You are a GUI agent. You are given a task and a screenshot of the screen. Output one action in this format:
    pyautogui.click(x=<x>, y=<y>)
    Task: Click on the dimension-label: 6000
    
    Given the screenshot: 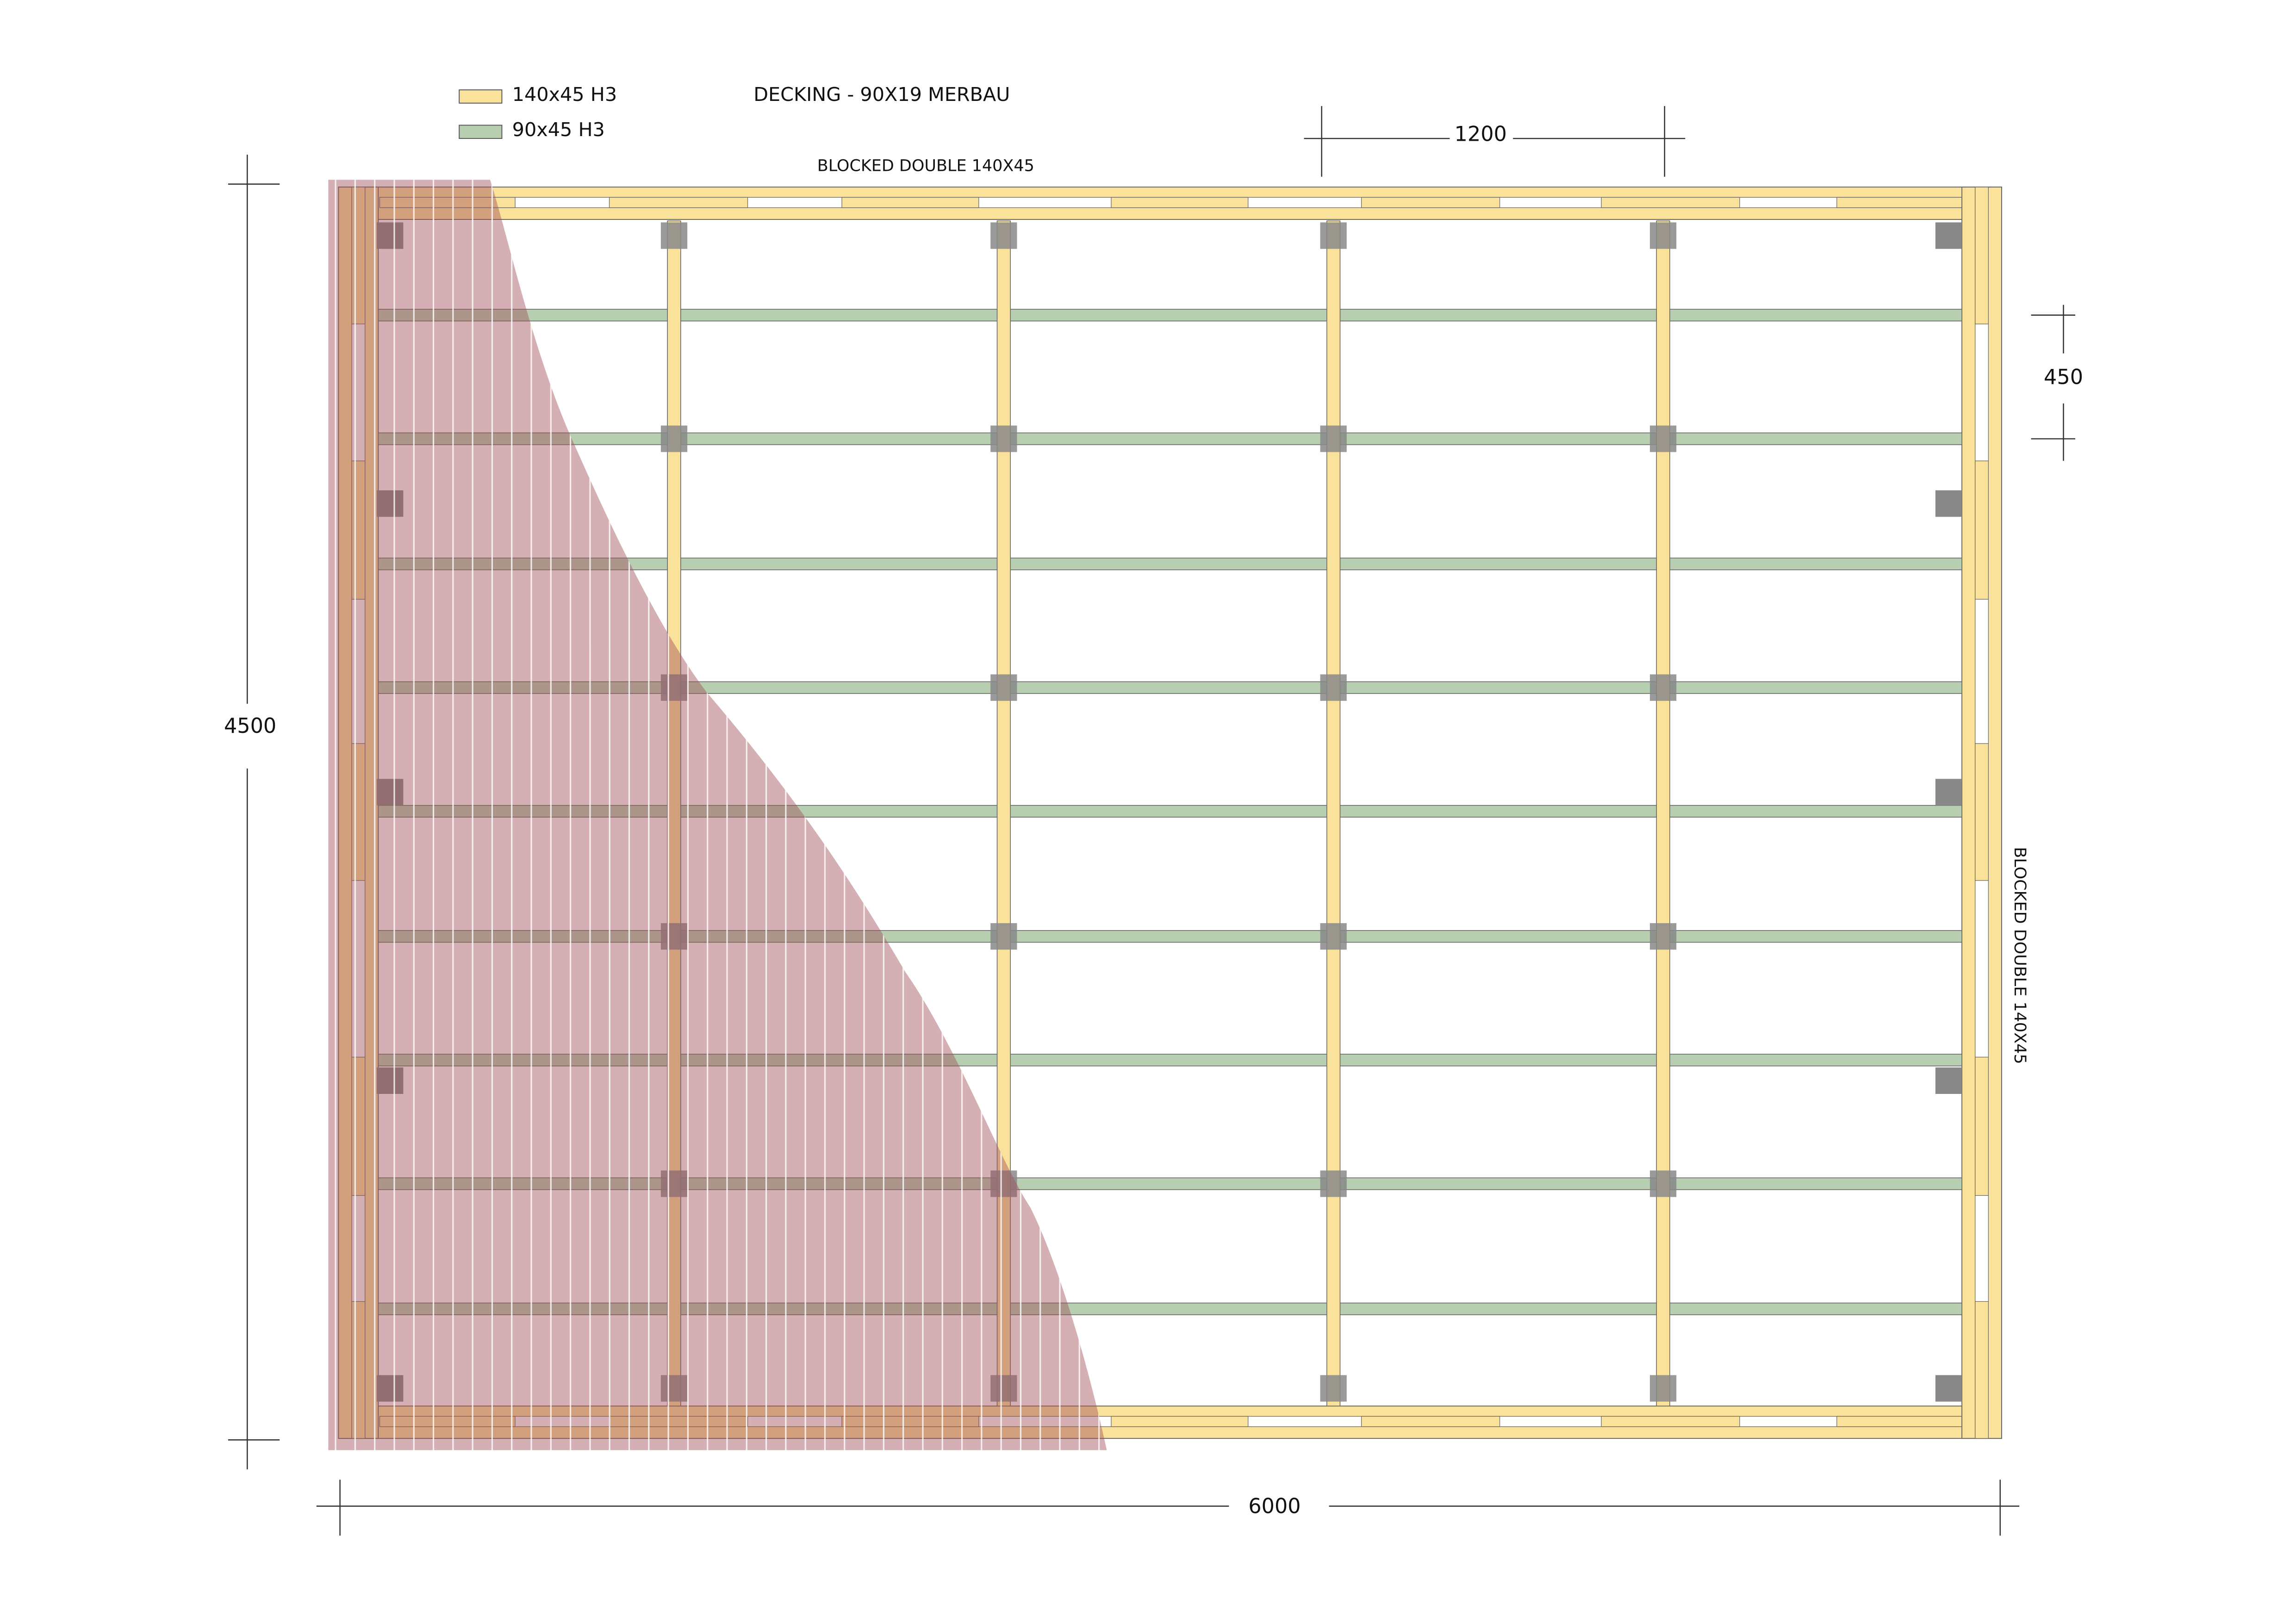 What is the action you would take?
    pyautogui.click(x=1274, y=1506)
    